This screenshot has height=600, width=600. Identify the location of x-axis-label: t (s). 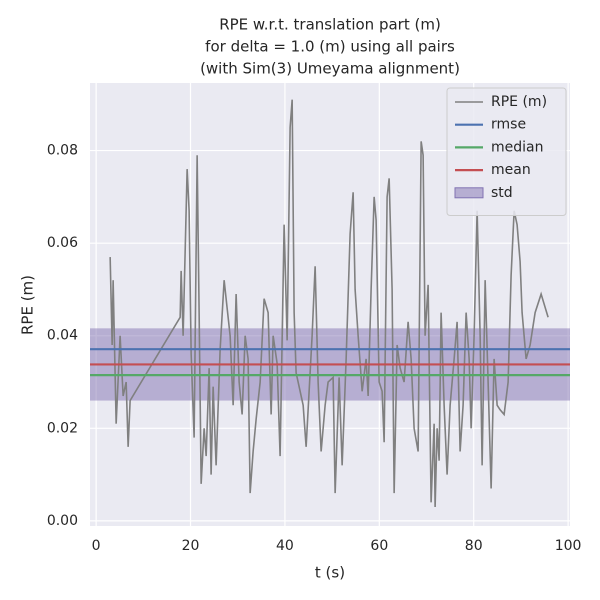
(330, 573).